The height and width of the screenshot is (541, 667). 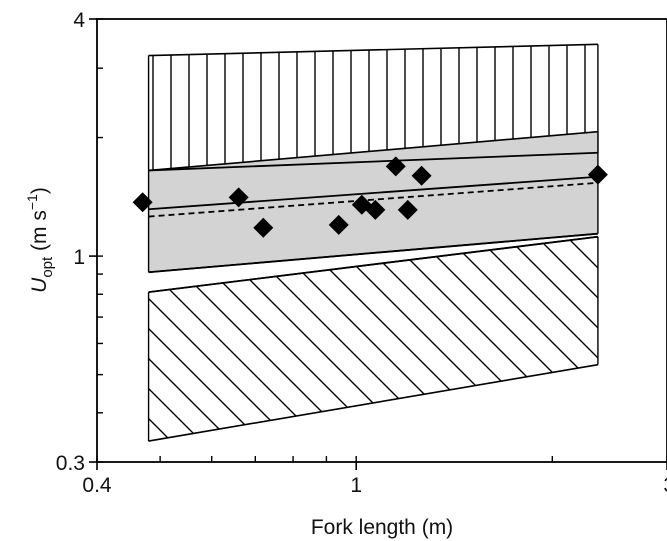 What do you see at coordinates (374, 476) in the screenshot?
I see `x-axis-ticks: 0.4 1 3` at bounding box center [374, 476].